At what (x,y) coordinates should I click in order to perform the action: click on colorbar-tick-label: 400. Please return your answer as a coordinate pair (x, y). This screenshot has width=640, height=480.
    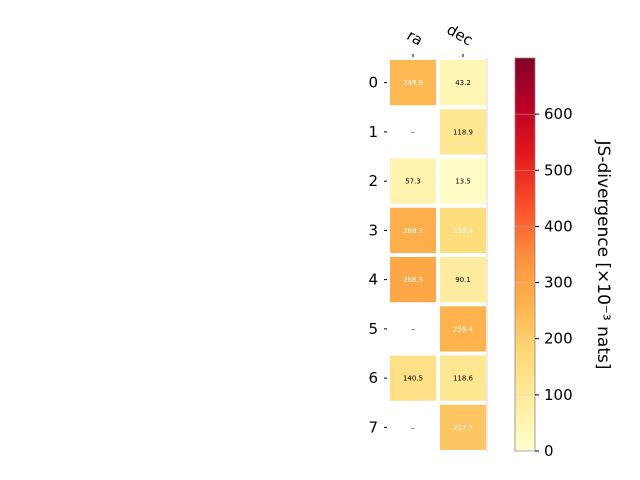
    Looking at the image, I should click on (558, 226).